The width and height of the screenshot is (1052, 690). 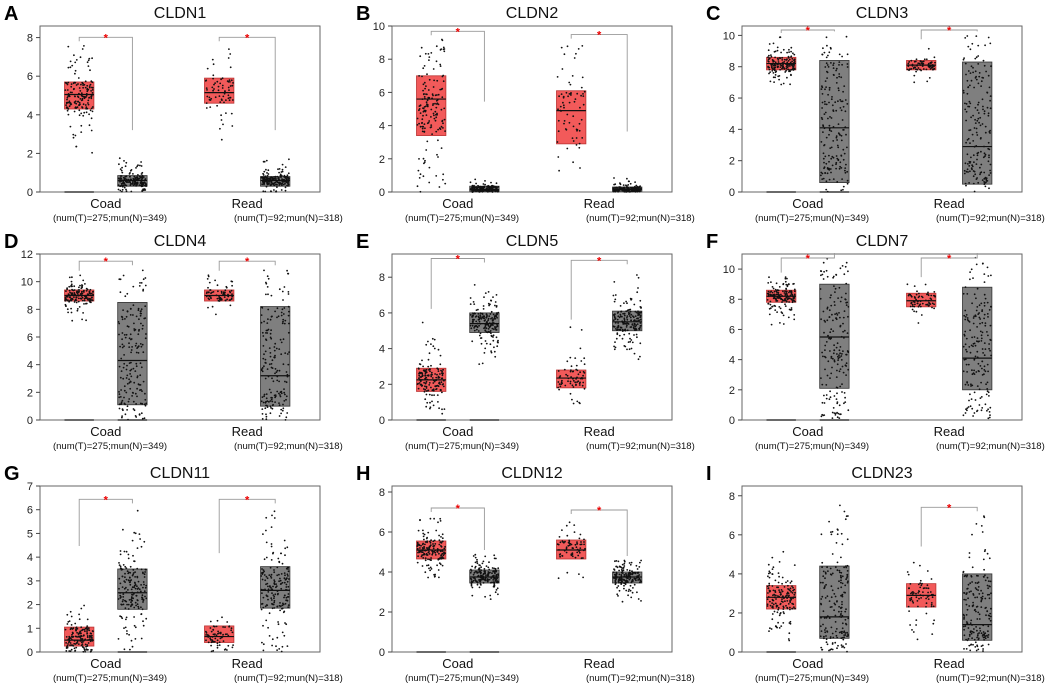 I want to click on sample-note: (num(T)=92;mun(N)=318), so click(x=990, y=218).